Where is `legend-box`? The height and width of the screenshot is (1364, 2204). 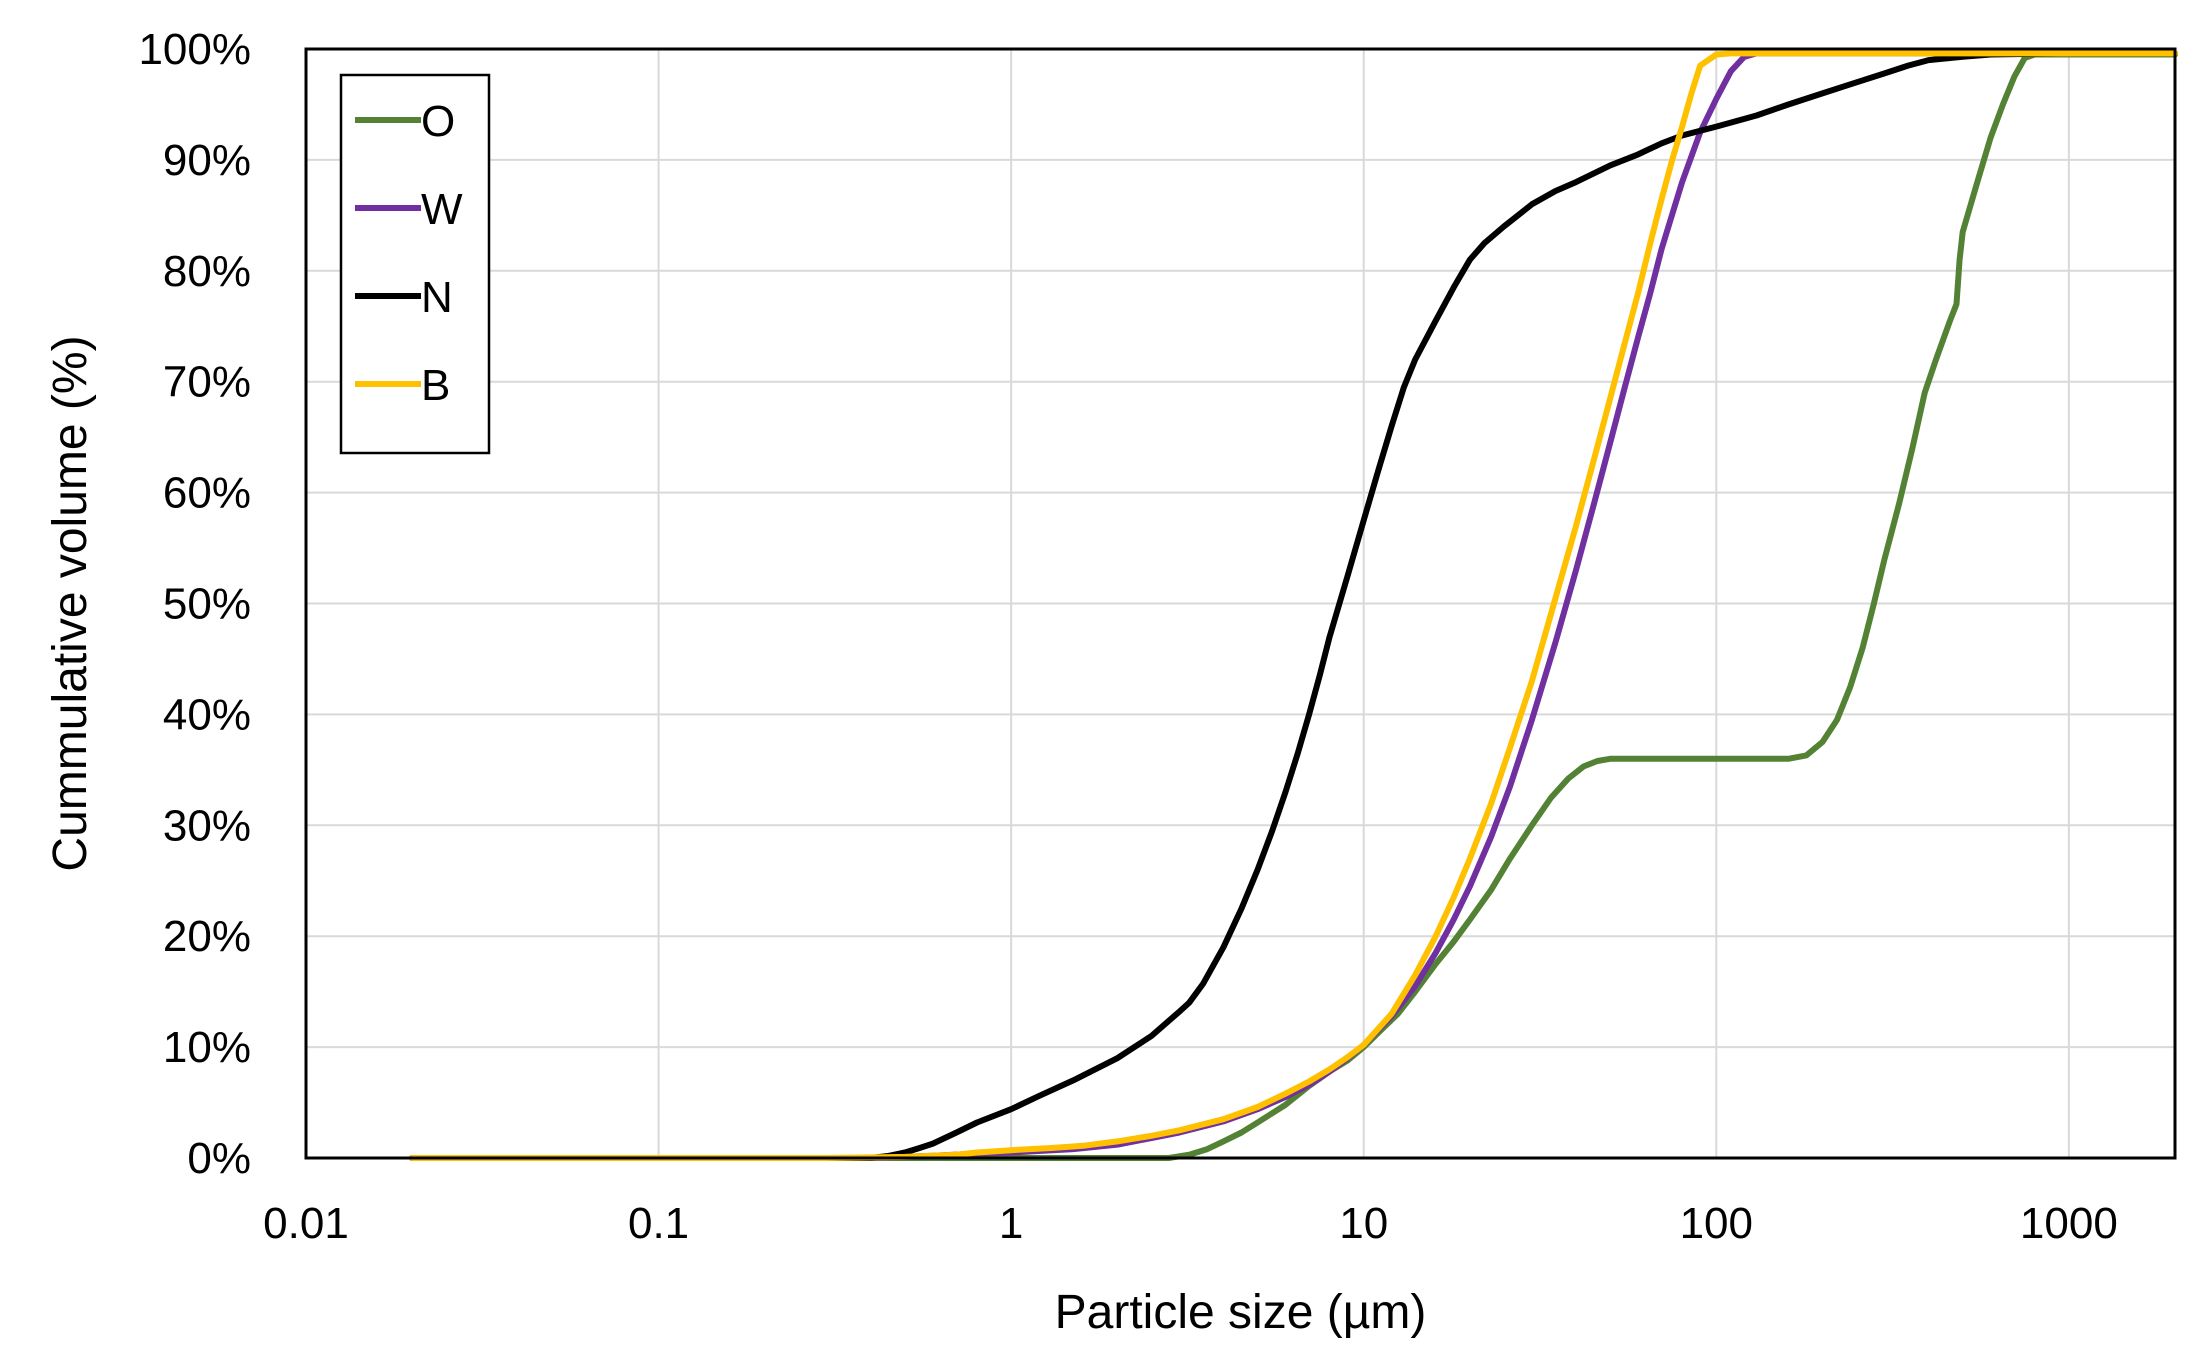
legend-box is located at coordinates (415, 264).